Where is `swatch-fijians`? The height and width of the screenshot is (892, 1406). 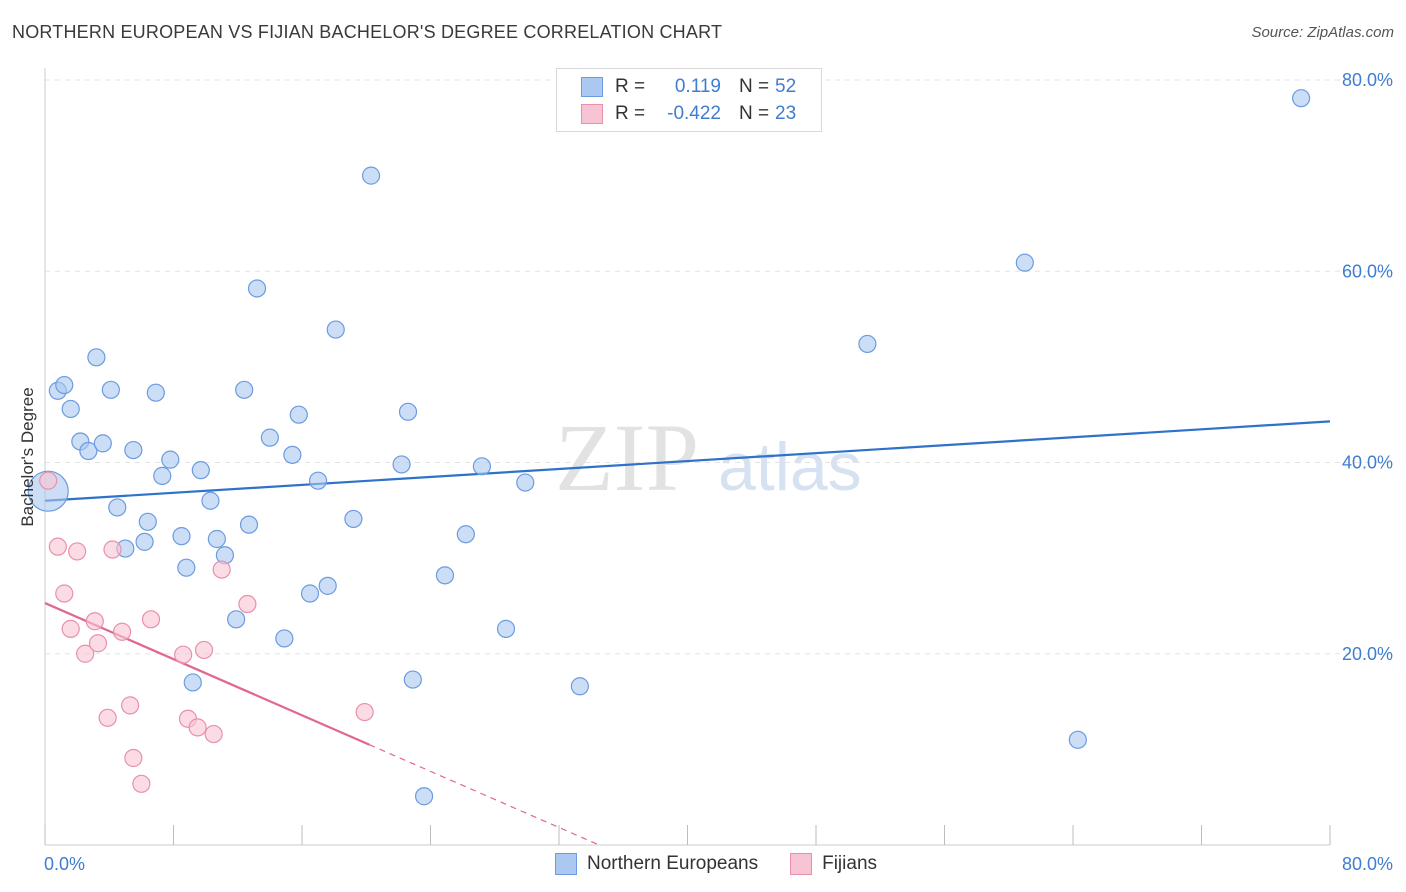 swatch-fijians is located at coordinates (592, 114).